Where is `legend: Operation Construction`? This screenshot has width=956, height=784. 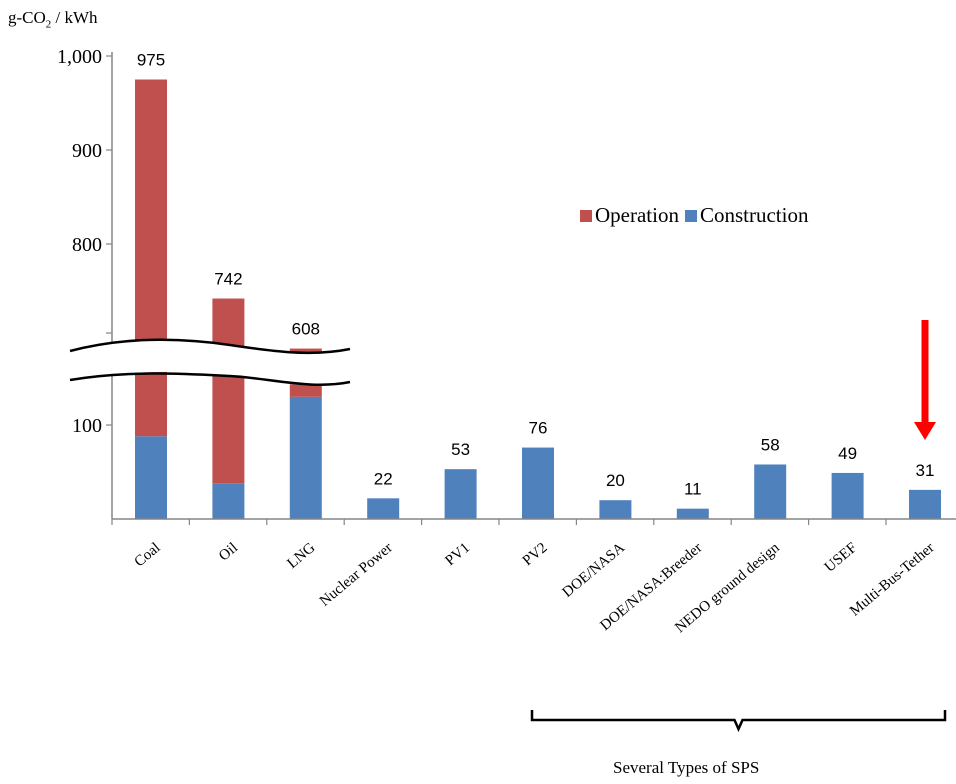
legend: Operation Construction is located at coordinates (697, 215).